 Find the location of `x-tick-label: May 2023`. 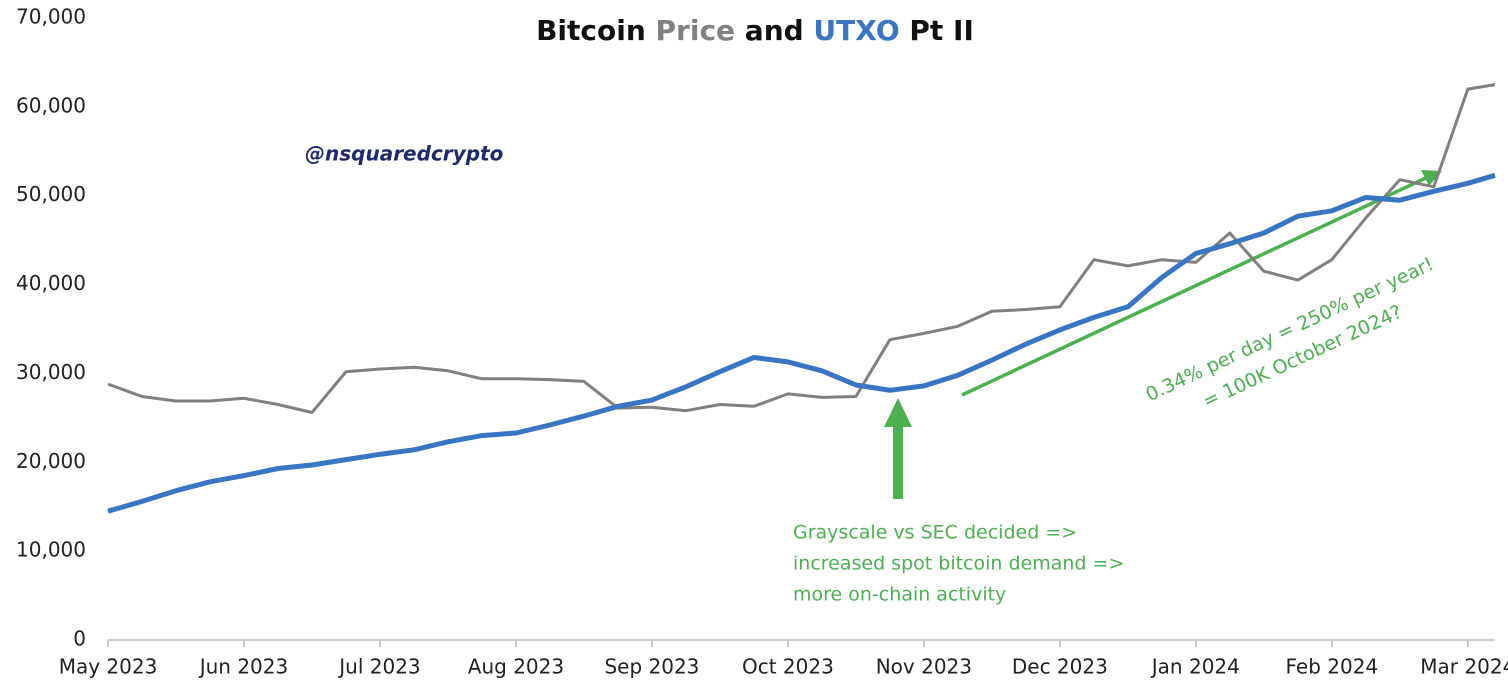

x-tick-label: May 2023 is located at coordinates (108, 667).